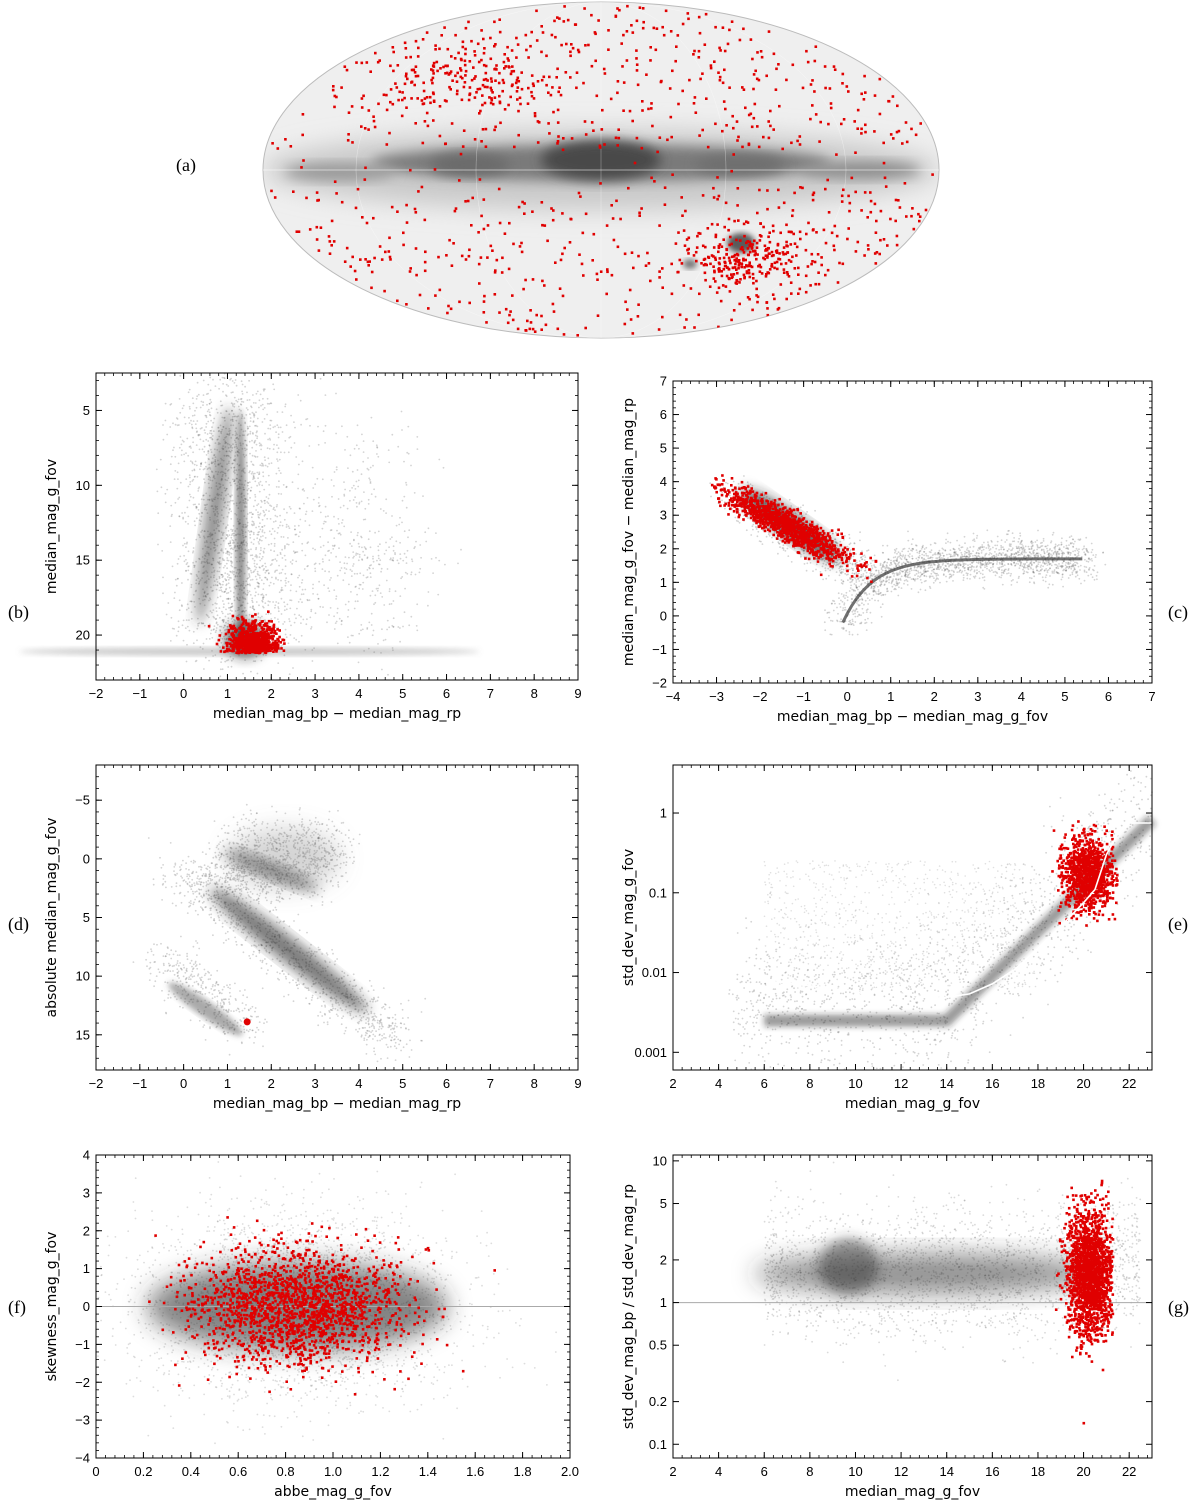  What do you see at coordinates (1178, 924) in the screenshot?
I see `panel-label-e: (e)` at bounding box center [1178, 924].